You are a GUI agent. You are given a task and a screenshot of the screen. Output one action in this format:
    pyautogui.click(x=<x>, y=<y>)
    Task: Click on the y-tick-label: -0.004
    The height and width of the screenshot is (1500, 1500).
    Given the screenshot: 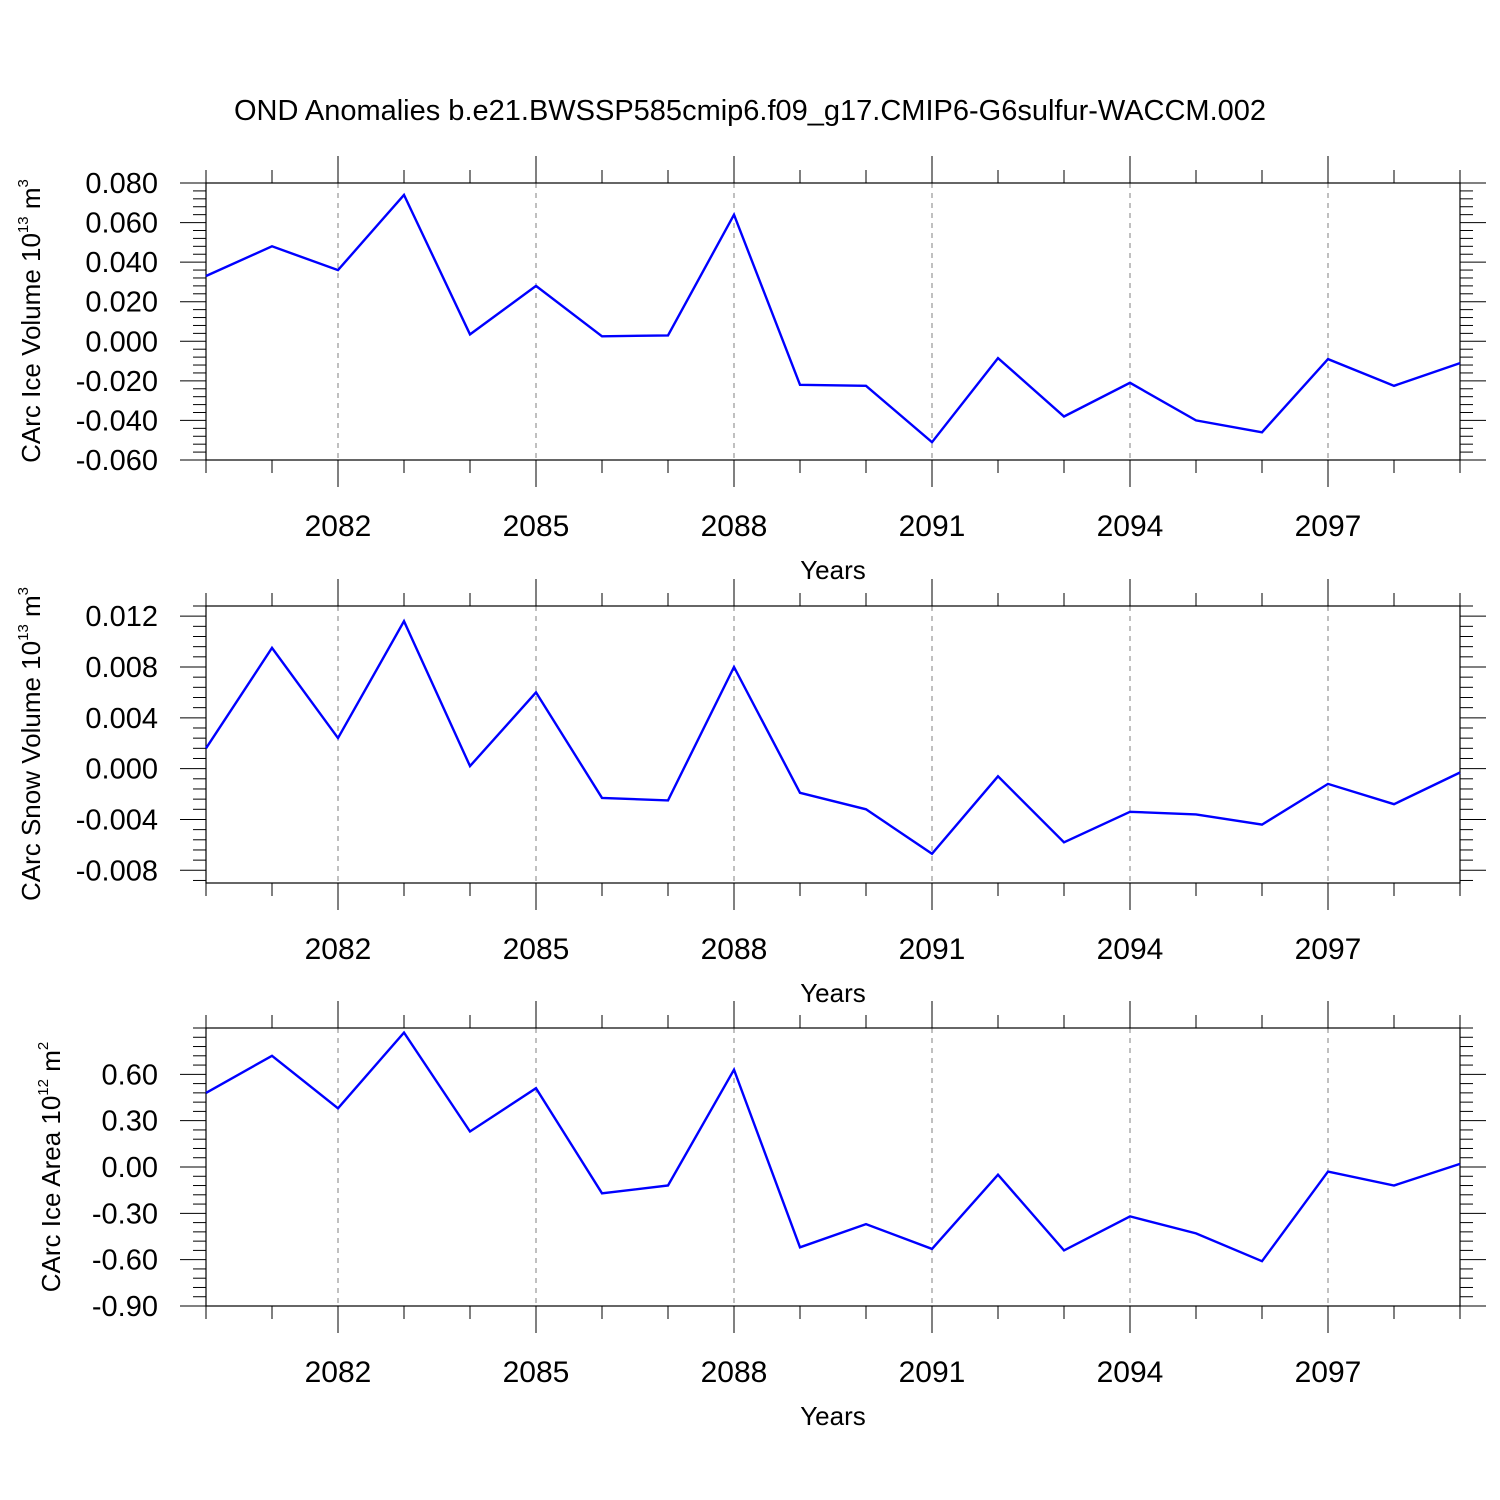 What is the action you would take?
    pyautogui.click(x=117, y=820)
    